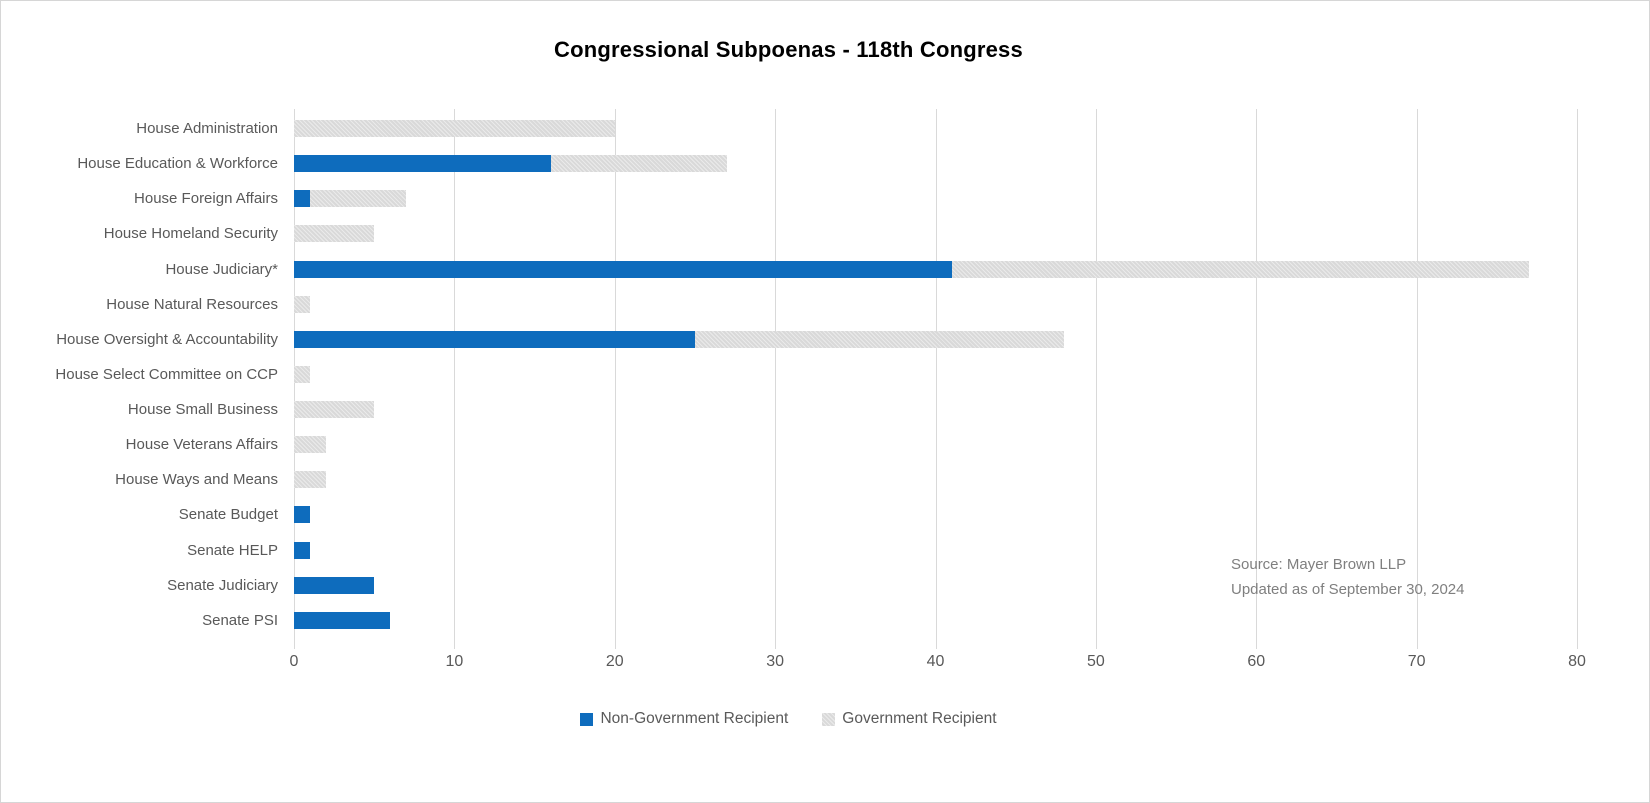  I want to click on bar-row: Senate Budget, so click(825, 514).